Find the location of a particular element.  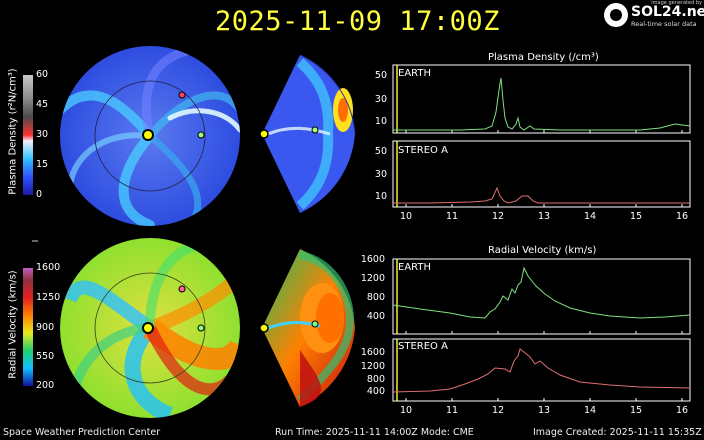

logo-name: SOL24.net is located at coordinates (667, 12).